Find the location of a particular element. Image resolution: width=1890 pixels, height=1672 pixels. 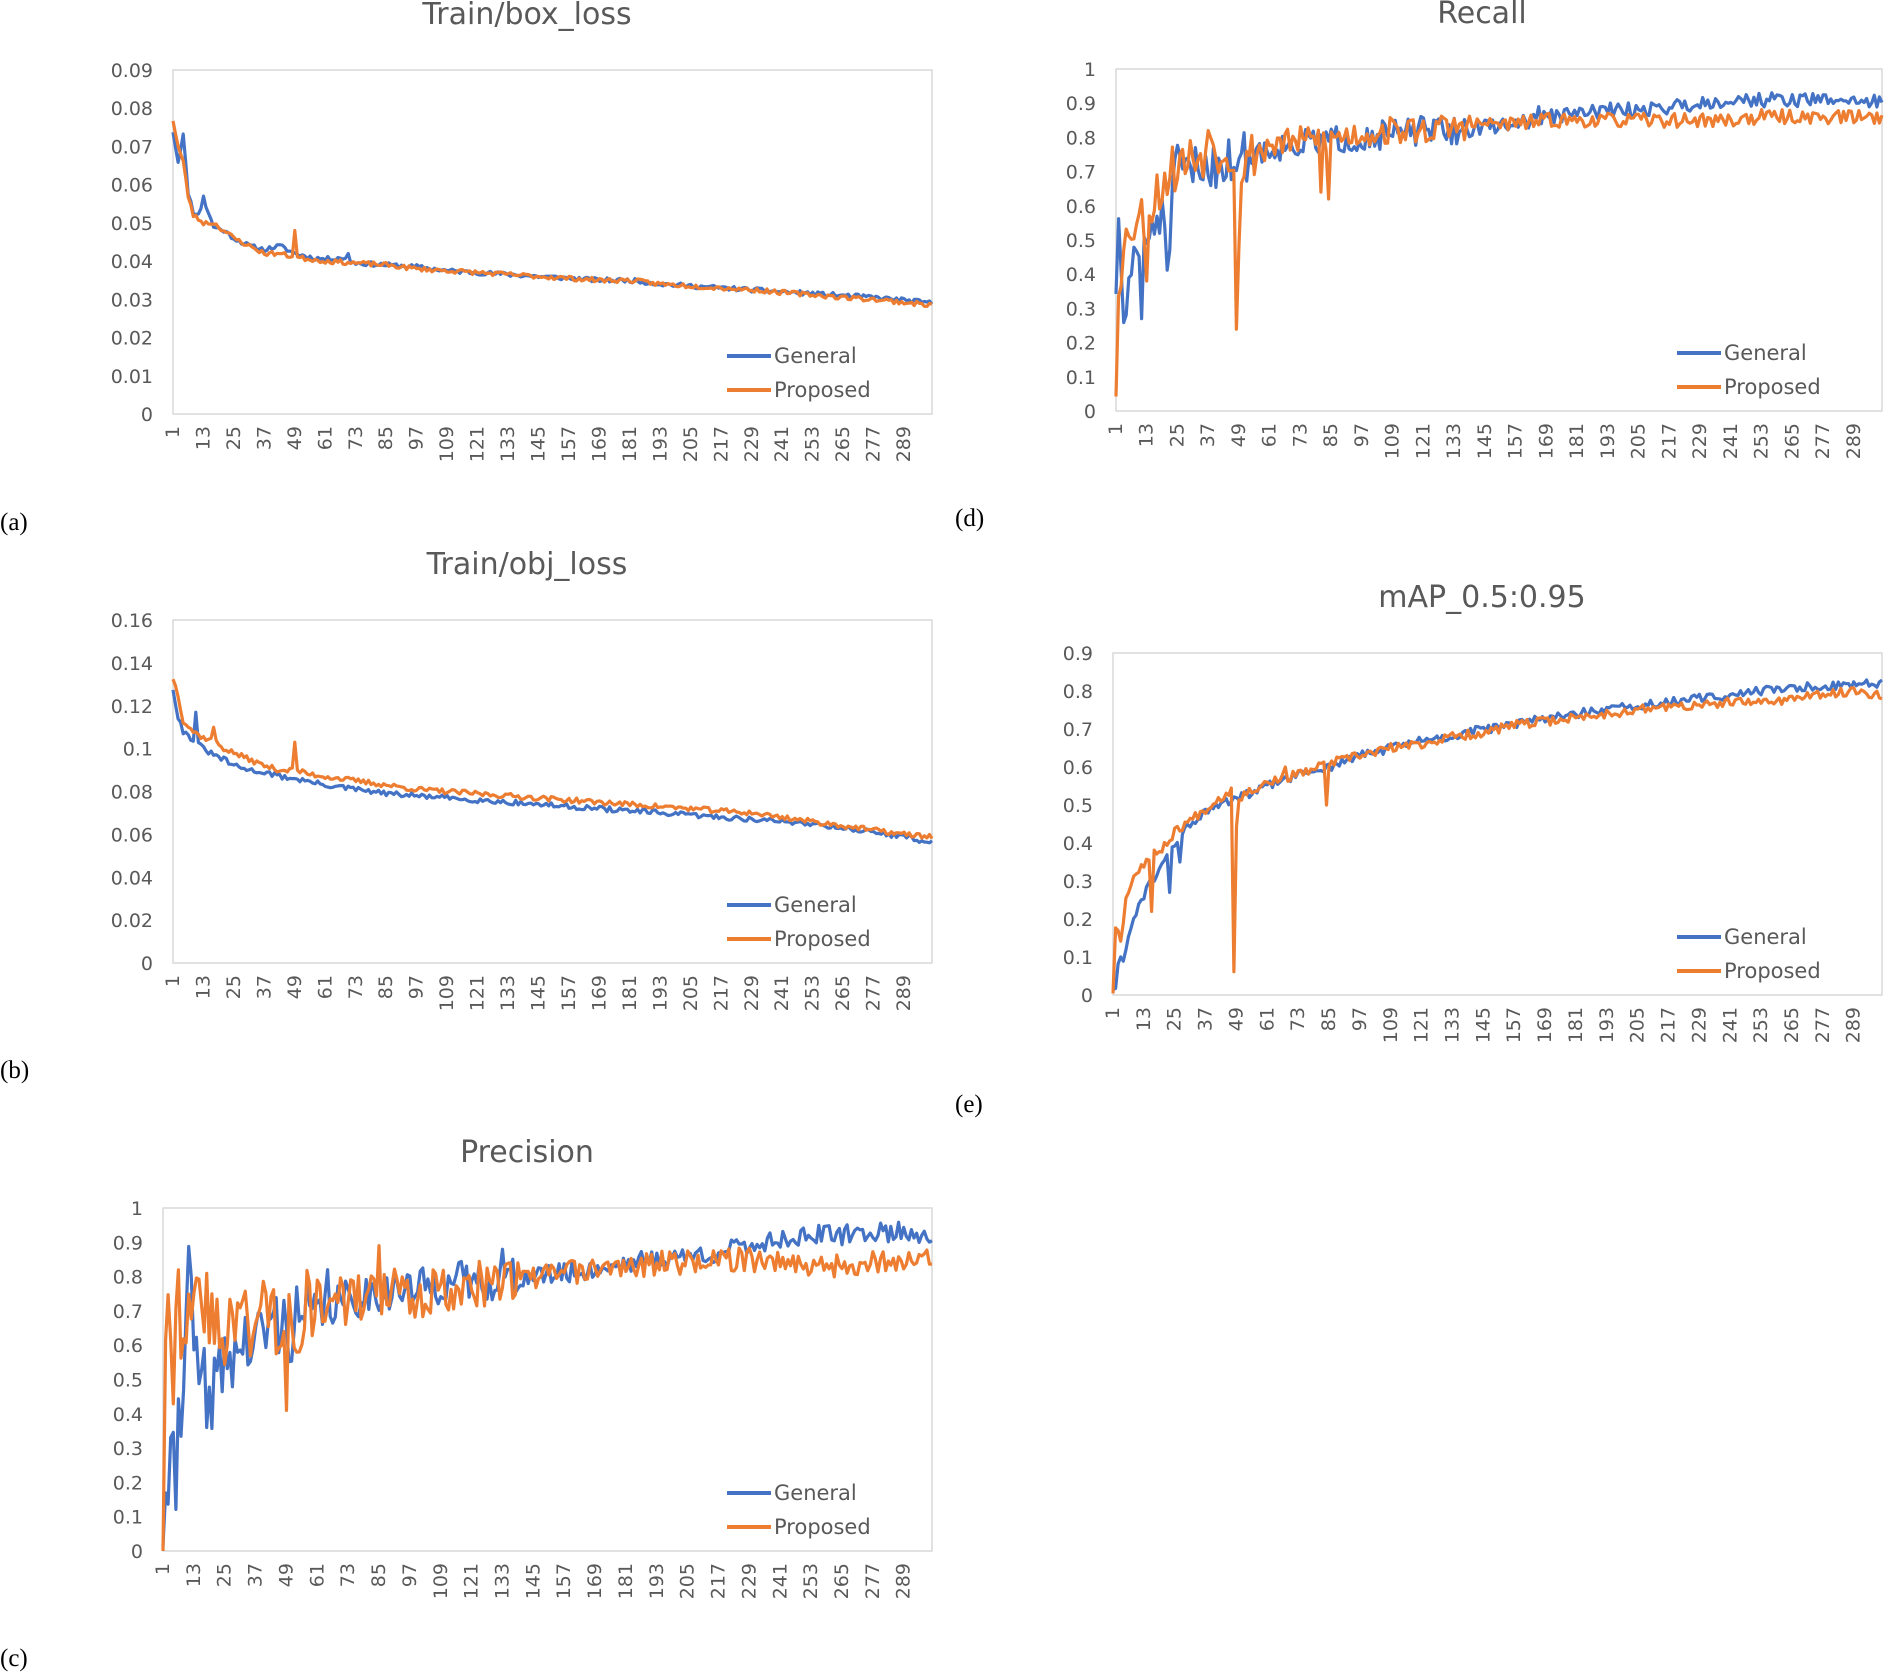

y-tick-label: 0.9 is located at coordinates (128, 1243).